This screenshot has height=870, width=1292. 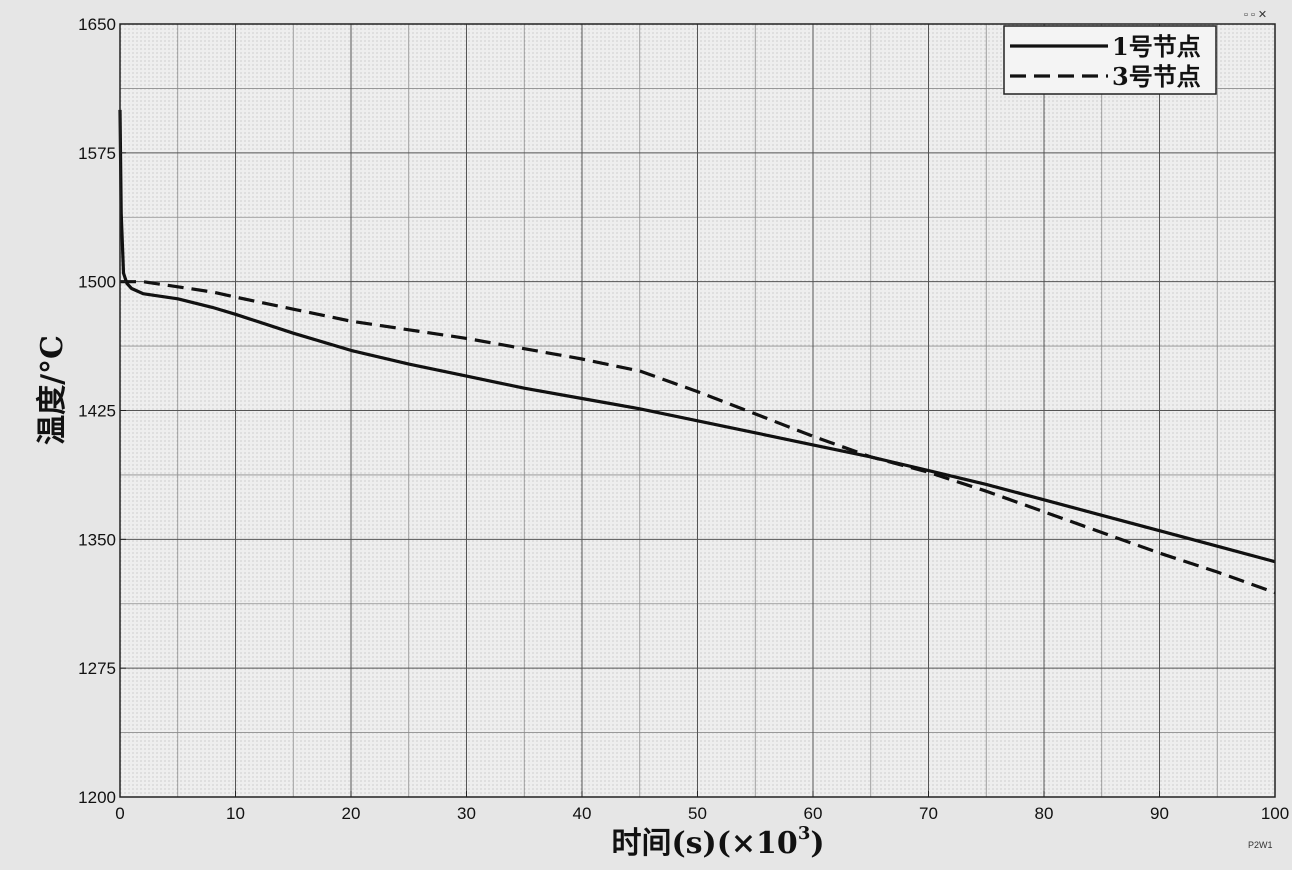 What do you see at coordinates (52, 390) in the screenshot?
I see `y-axis-label: 温度/°C` at bounding box center [52, 390].